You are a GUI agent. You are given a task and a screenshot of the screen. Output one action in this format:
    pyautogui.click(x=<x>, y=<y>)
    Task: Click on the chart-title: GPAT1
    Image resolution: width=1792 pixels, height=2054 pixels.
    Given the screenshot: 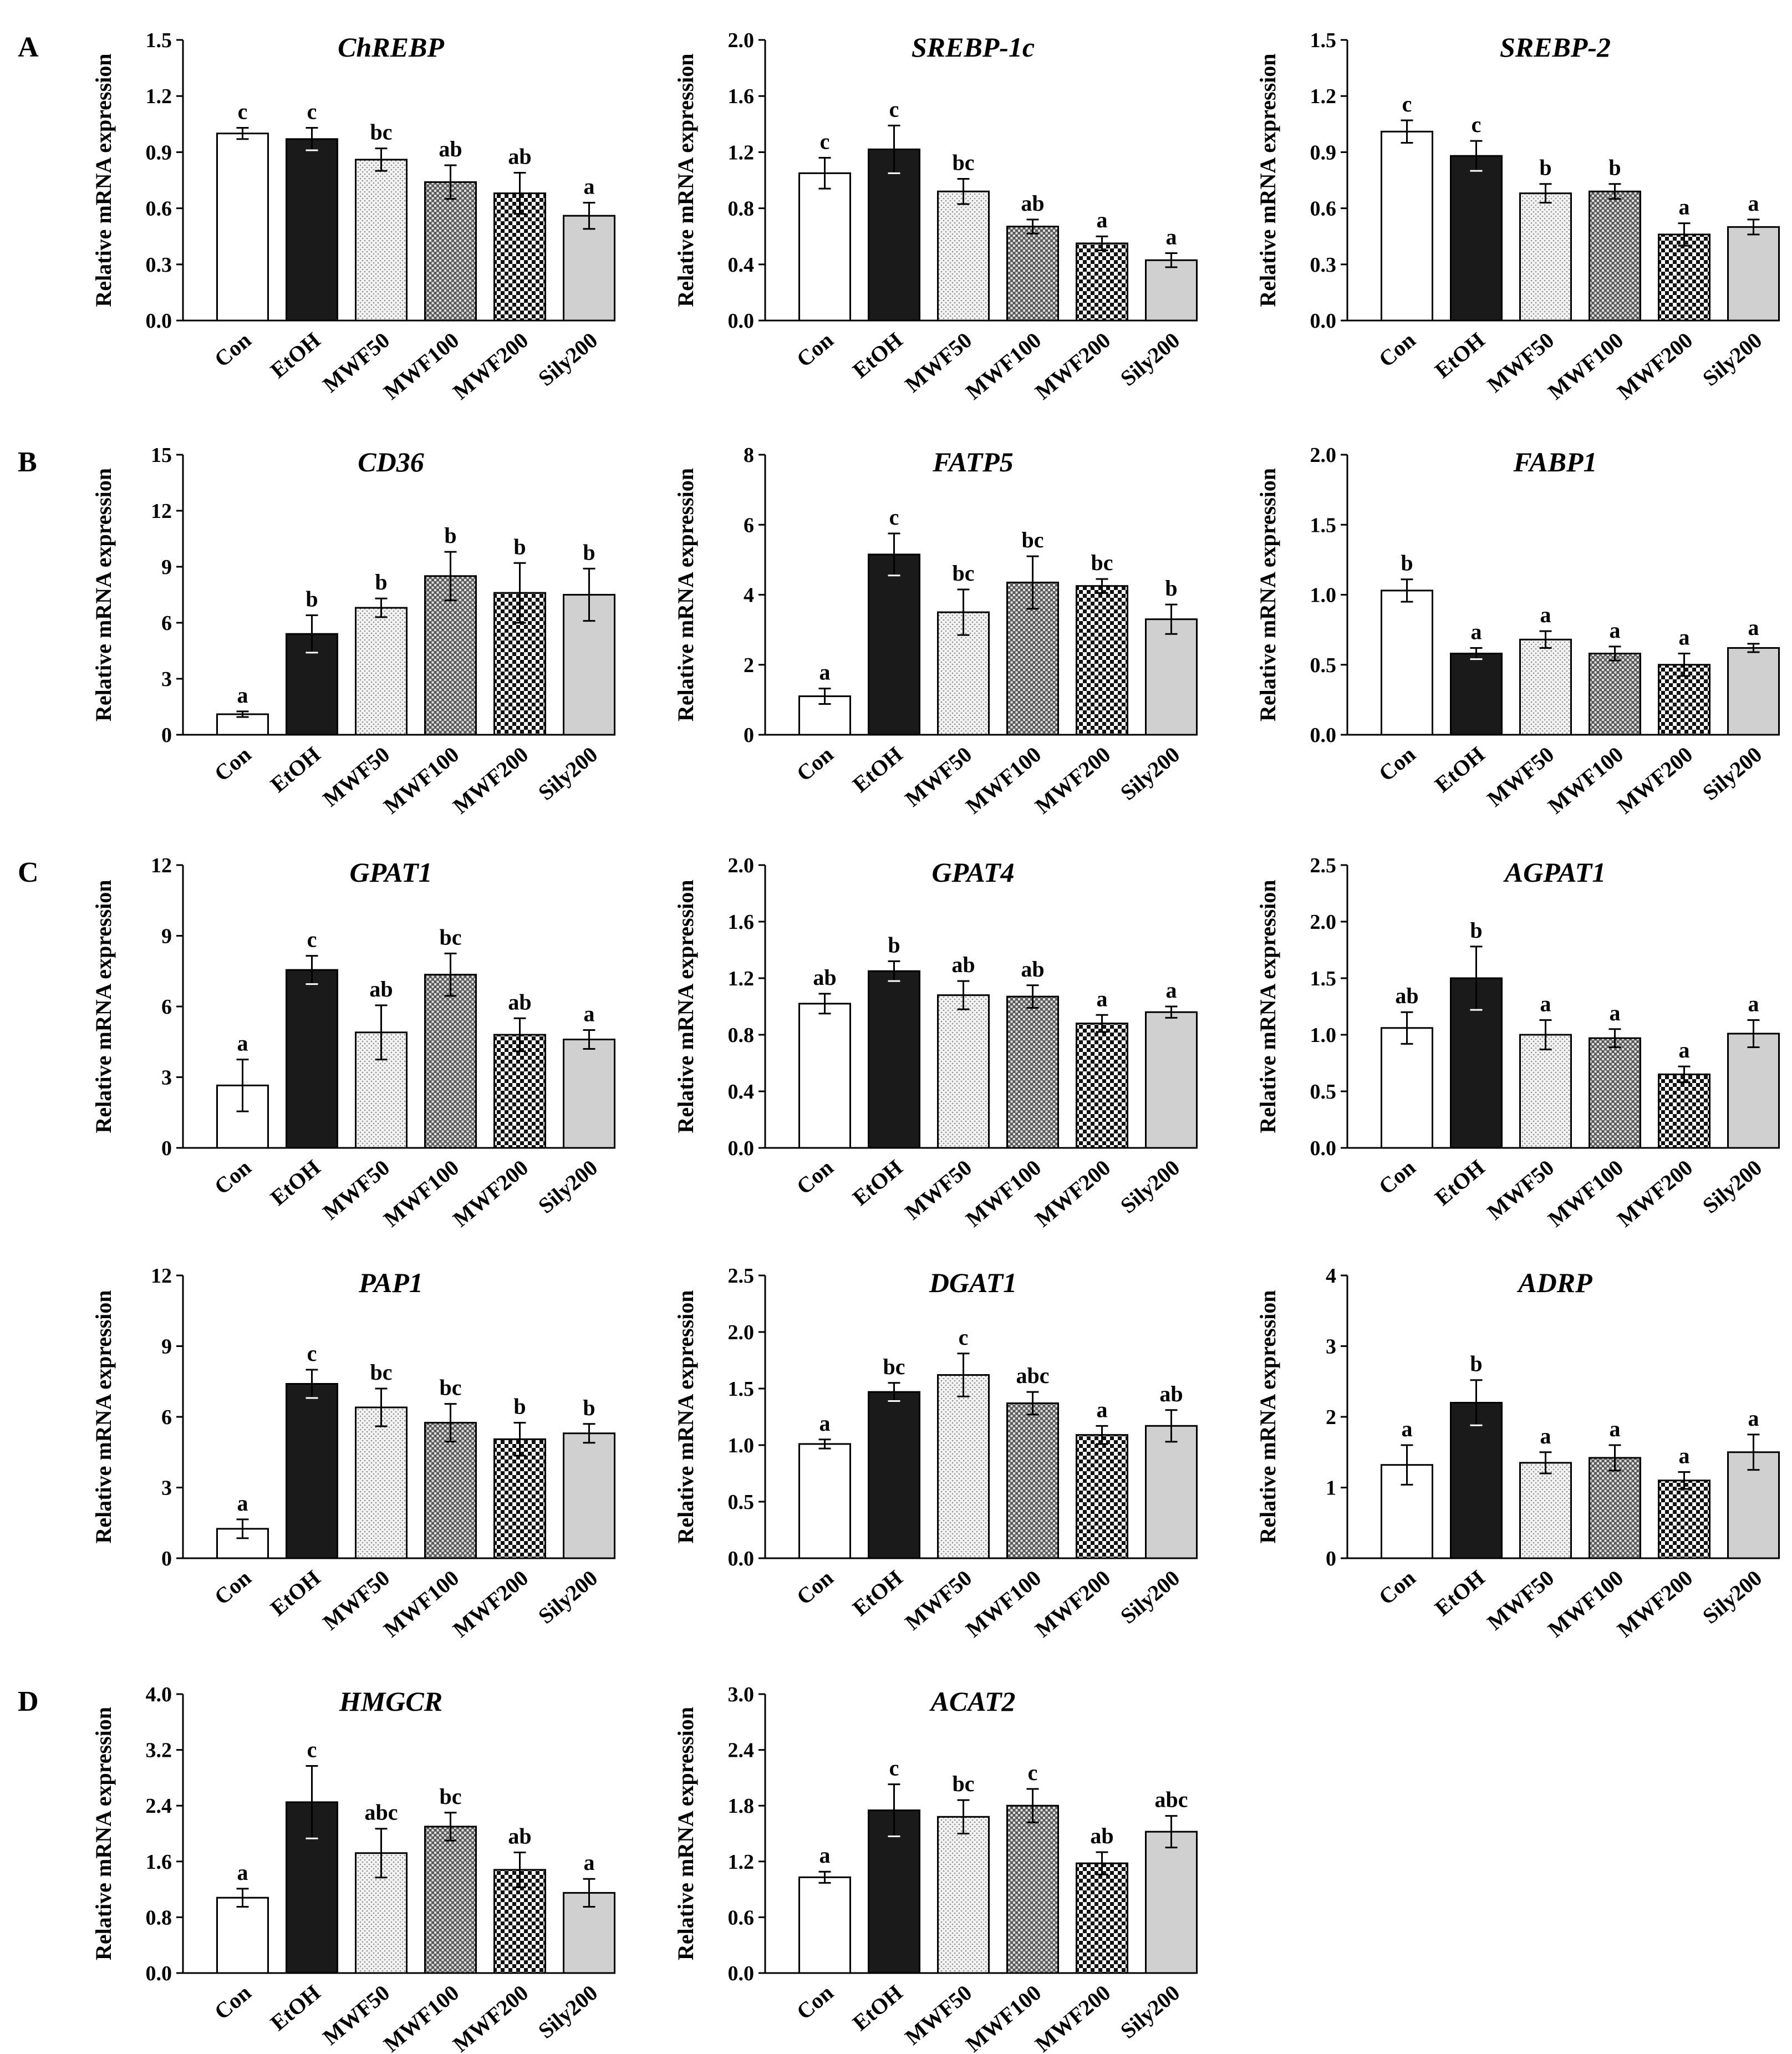 What is the action you would take?
    pyautogui.click(x=391, y=872)
    